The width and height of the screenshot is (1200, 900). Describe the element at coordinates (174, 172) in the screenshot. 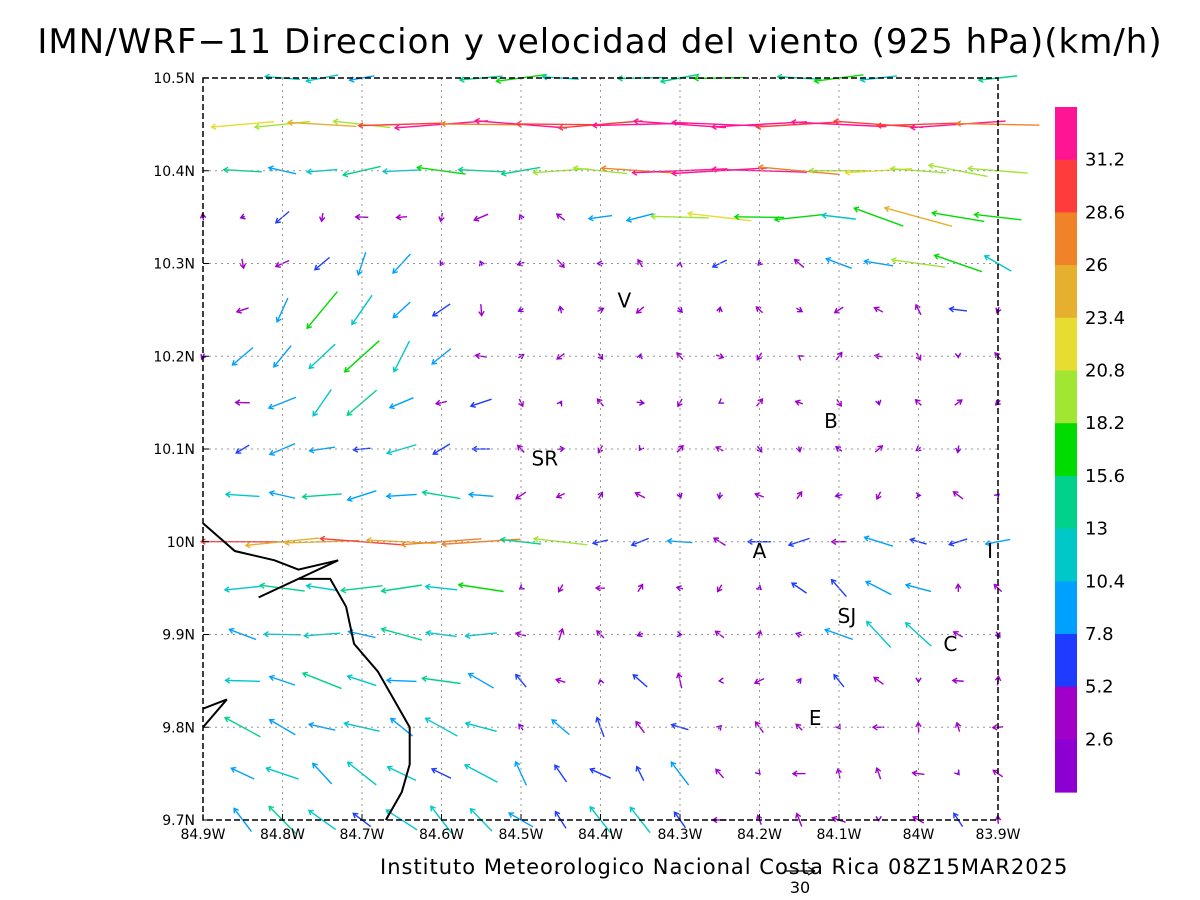

I see `y-tick-label: 10.4N` at that location.